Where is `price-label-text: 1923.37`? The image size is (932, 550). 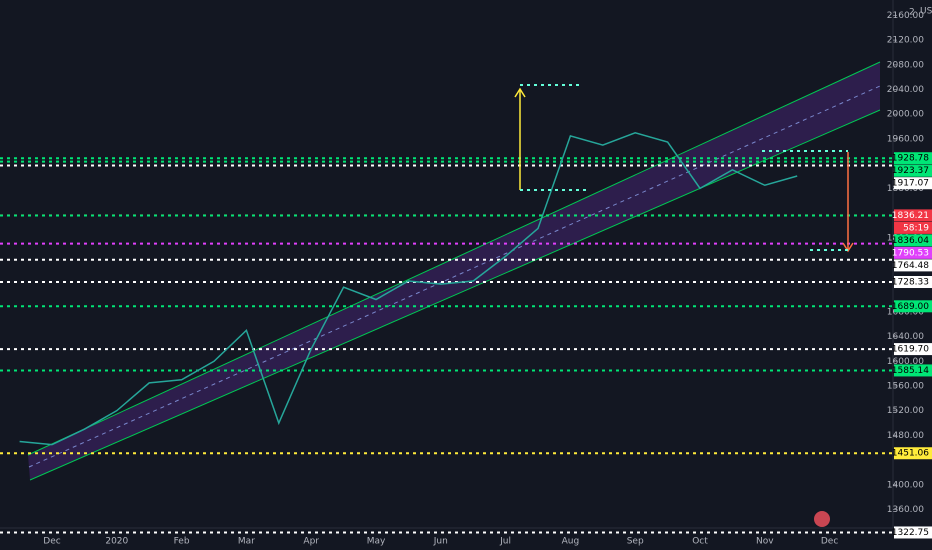
price-label-text: 1923.37 is located at coordinates (910, 171).